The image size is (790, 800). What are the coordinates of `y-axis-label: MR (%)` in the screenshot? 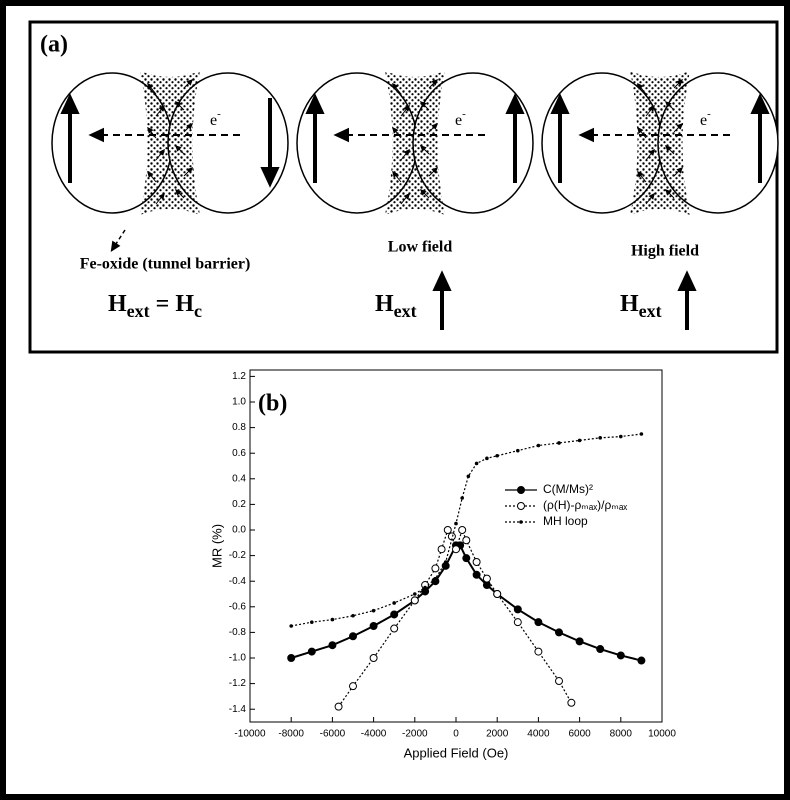 It's located at (216, 546).